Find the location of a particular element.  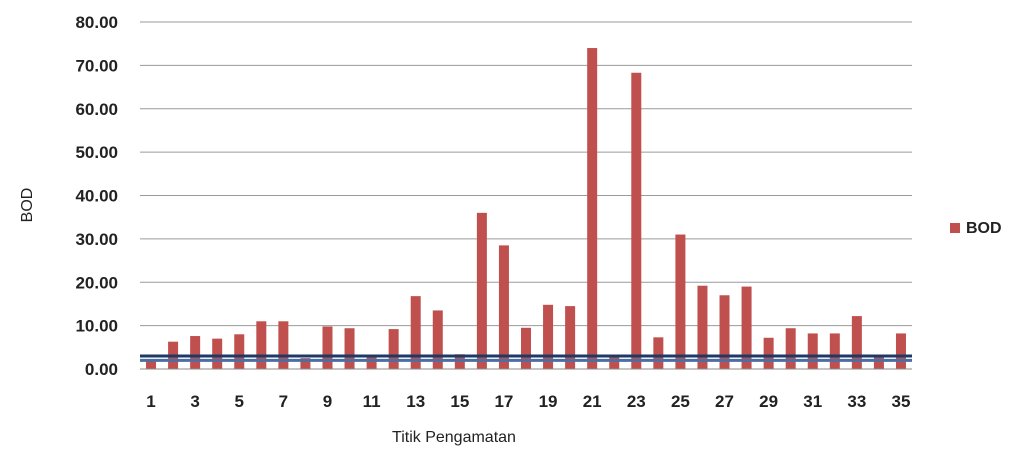

x-tick-label: 25 is located at coordinates (680, 401).